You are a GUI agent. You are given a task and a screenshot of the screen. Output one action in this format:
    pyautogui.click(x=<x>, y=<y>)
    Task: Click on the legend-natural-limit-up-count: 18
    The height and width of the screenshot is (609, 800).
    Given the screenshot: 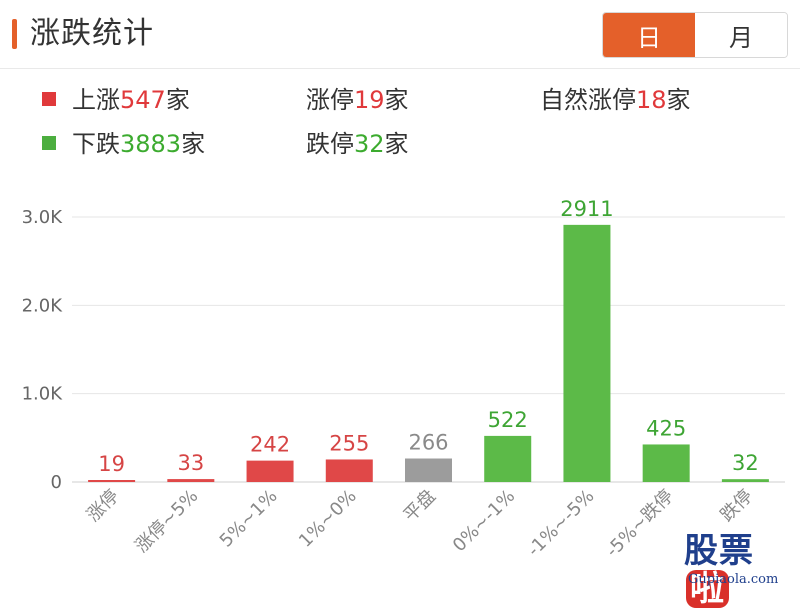 What is the action you would take?
    pyautogui.click(x=651, y=100)
    